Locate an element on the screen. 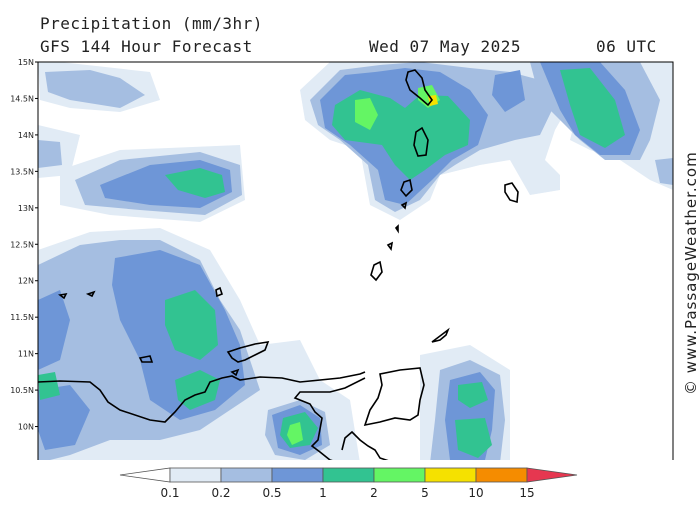  scale-boxes is located at coordinates (348, 475).